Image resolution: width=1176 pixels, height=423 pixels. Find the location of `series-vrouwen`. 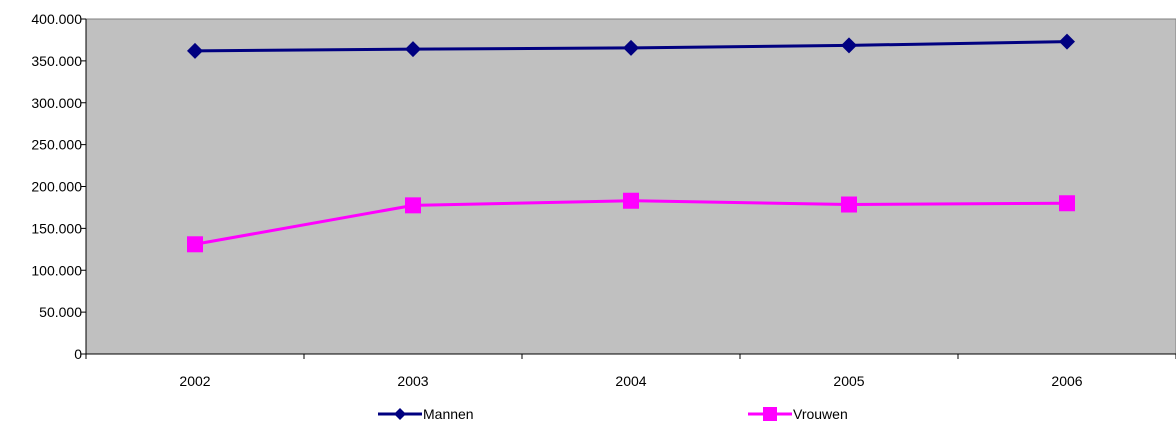

series-vrouwen is located at coordinates (631, 222).